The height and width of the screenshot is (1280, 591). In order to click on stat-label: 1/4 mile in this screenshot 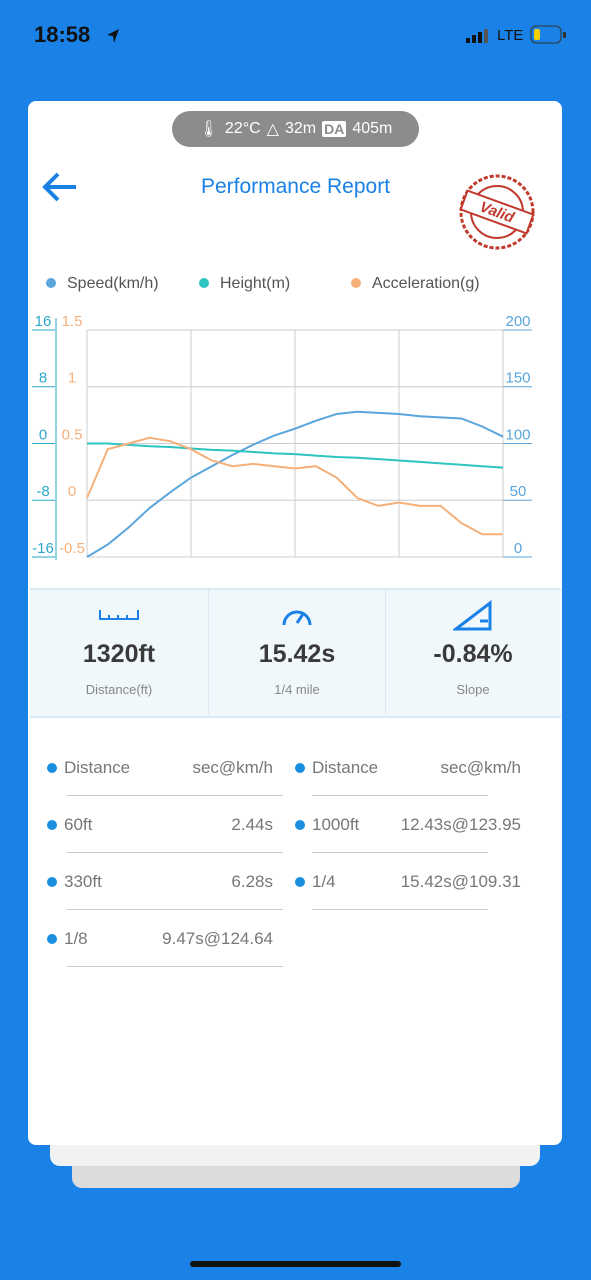, I will do `click(297, 689)`.